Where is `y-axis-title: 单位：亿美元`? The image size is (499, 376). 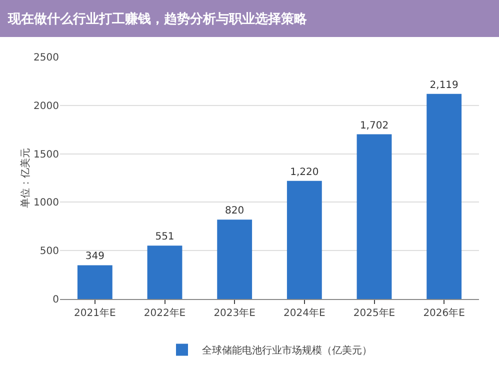
y-axis-title: 单位：亿美元 is located at coordinates (26, 178).